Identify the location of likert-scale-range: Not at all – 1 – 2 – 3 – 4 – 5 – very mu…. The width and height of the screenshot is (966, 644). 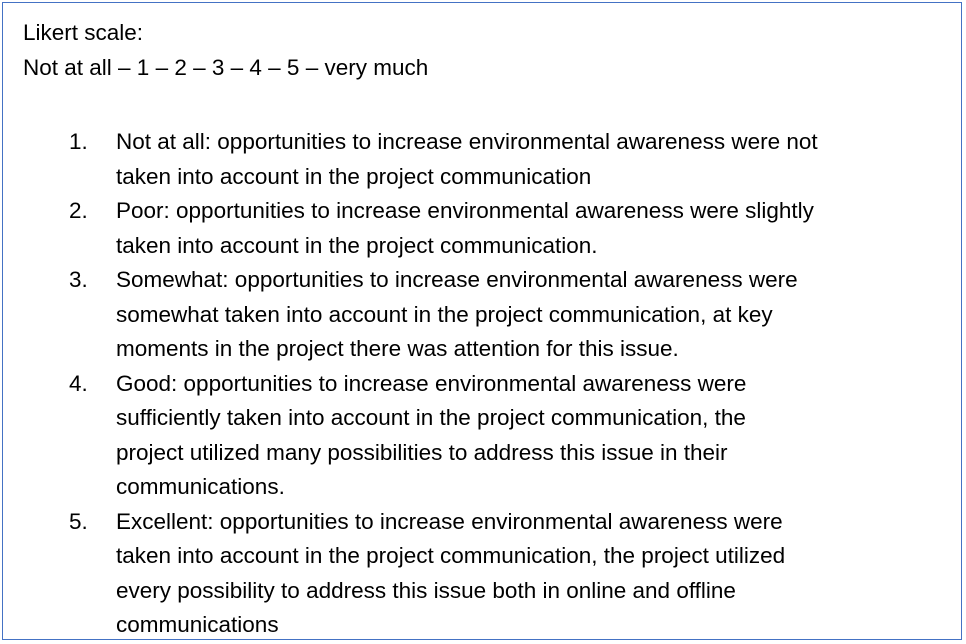
(226, 67).